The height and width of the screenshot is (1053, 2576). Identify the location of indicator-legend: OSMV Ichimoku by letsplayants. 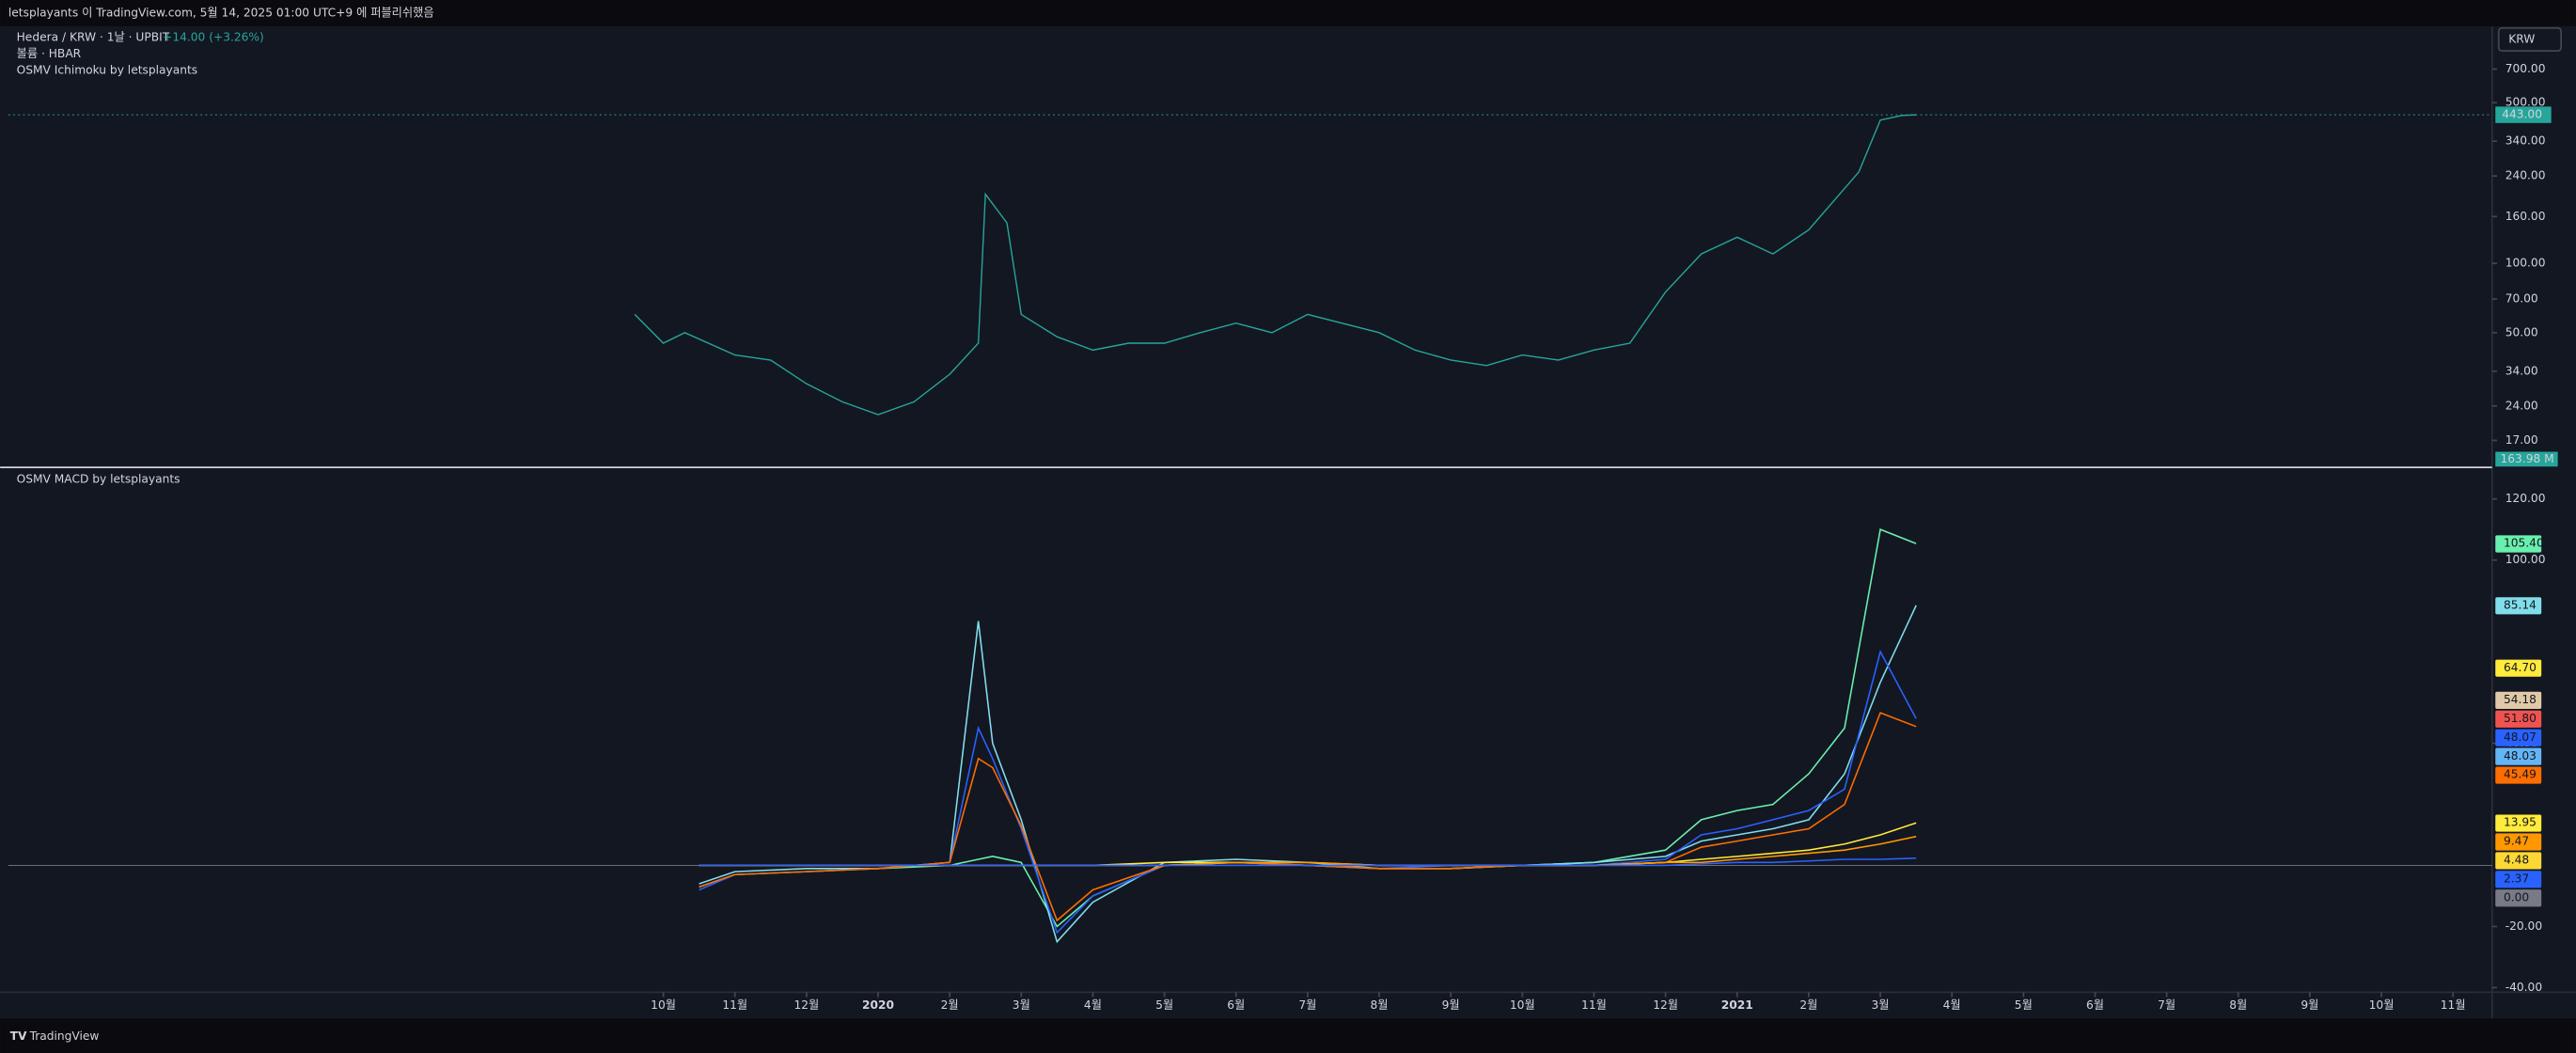
(108, 71).